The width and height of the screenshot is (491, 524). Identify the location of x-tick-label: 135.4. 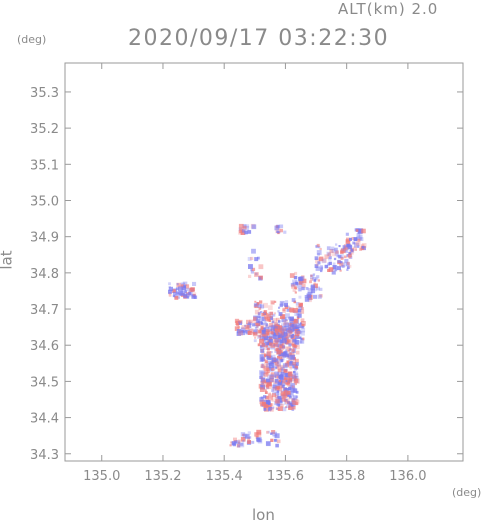
(224, 476).